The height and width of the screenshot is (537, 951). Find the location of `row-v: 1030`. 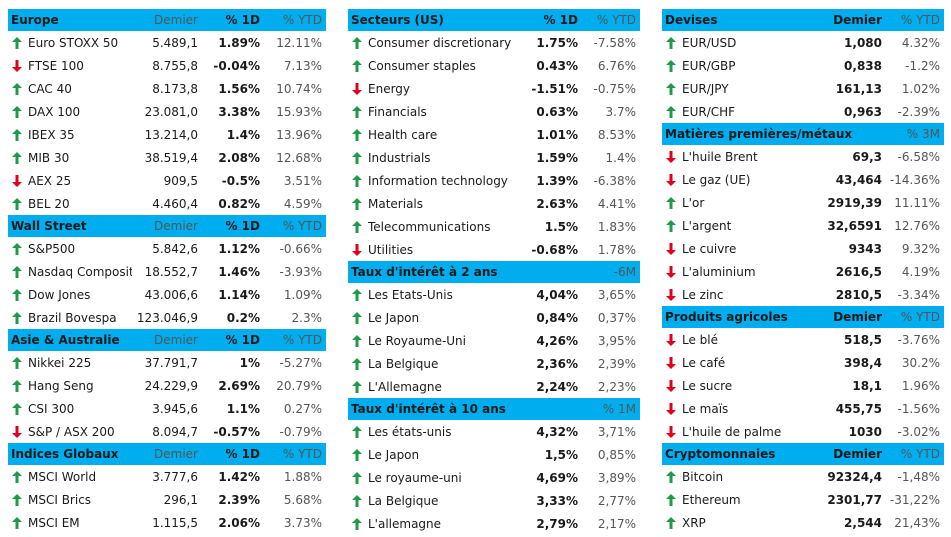

row-v: 1030 is located at coordinates (865, 431).